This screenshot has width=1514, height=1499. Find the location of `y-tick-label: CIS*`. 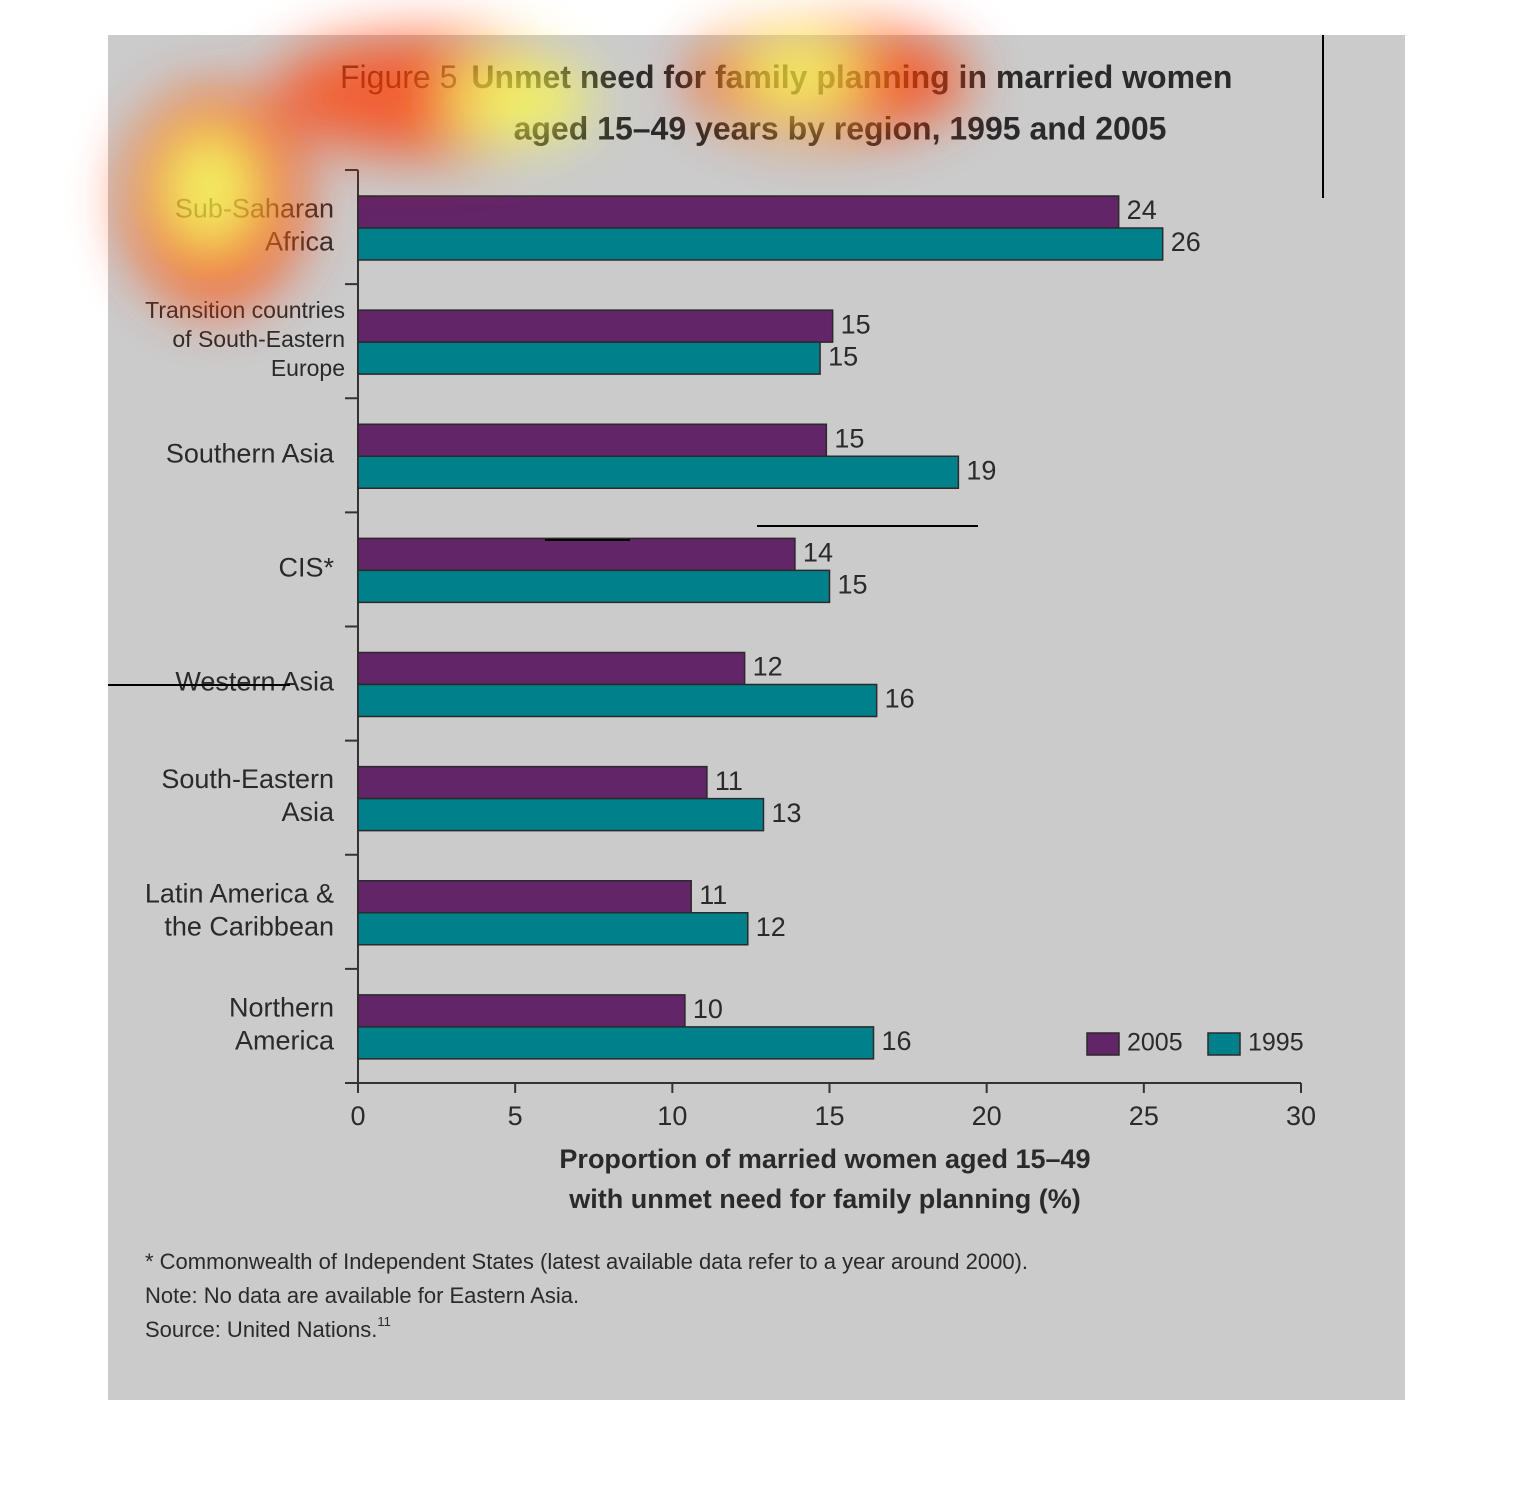

y-tick-label: CIS* is located at coordinates (306, 568).